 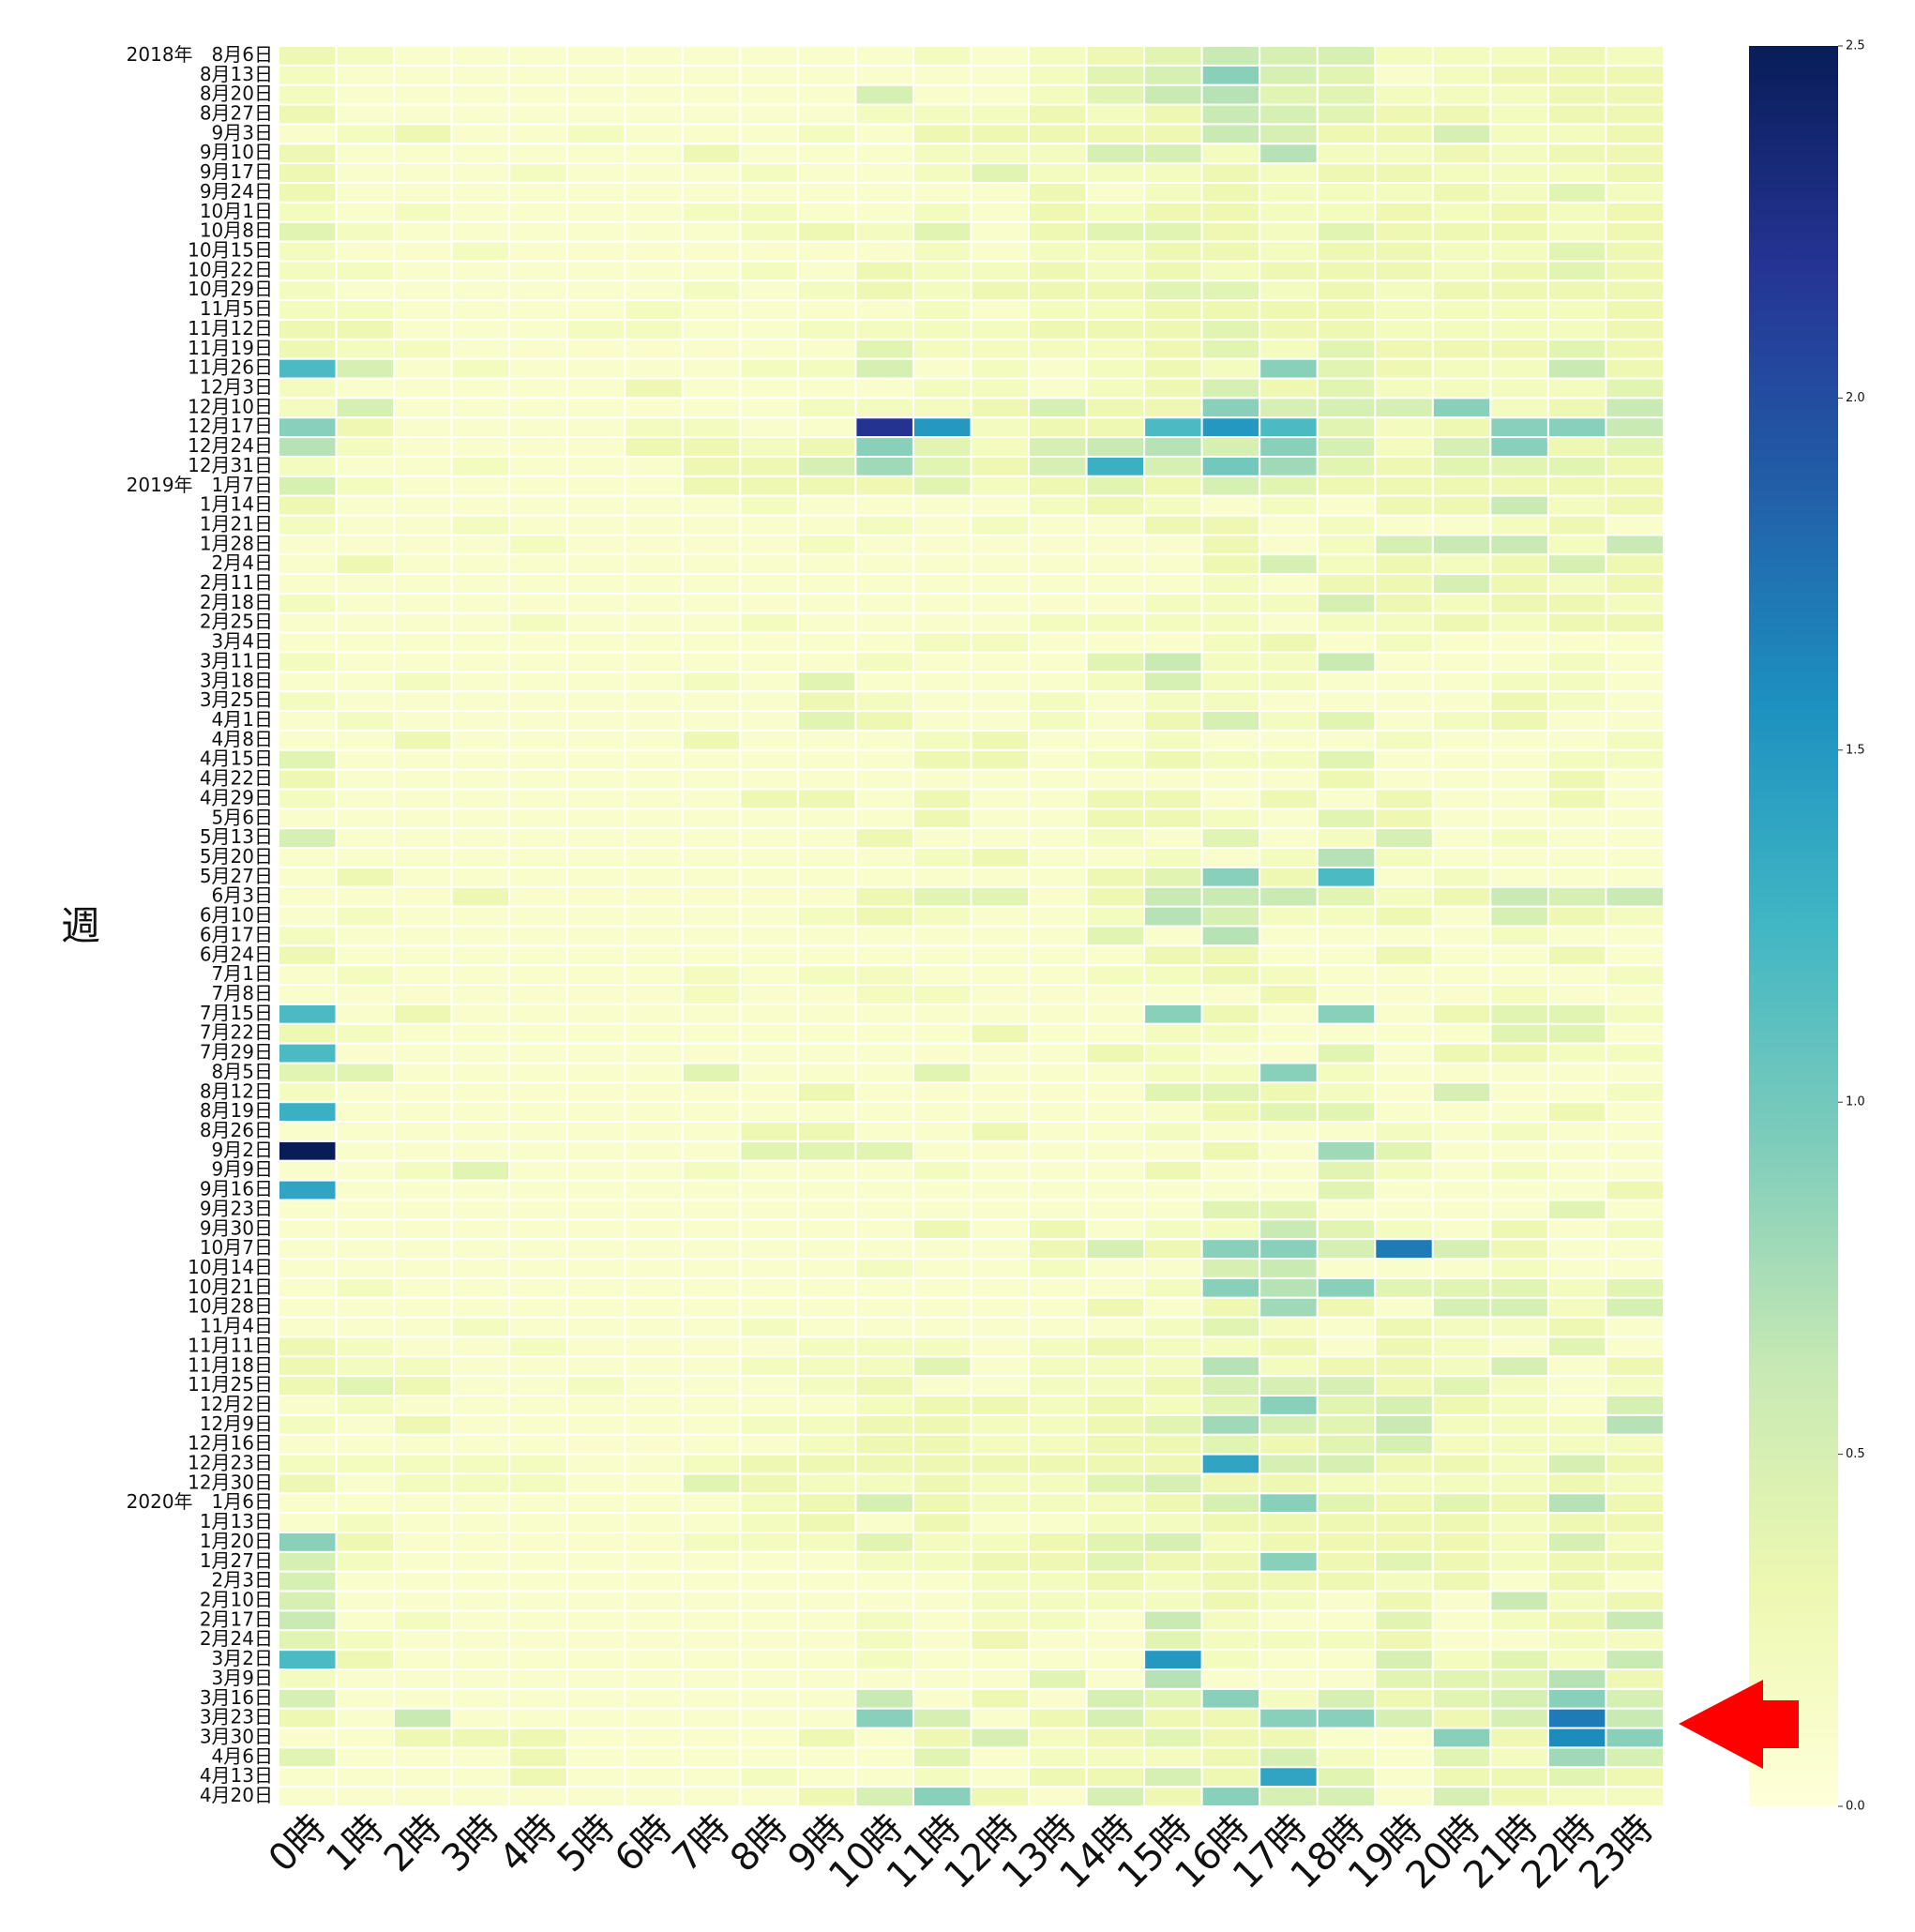 What do you see at coordinates (1855, 46) in the screenshot?
I see `colorbar-tick-label: 2.5` at bounding box center [1855, 46].